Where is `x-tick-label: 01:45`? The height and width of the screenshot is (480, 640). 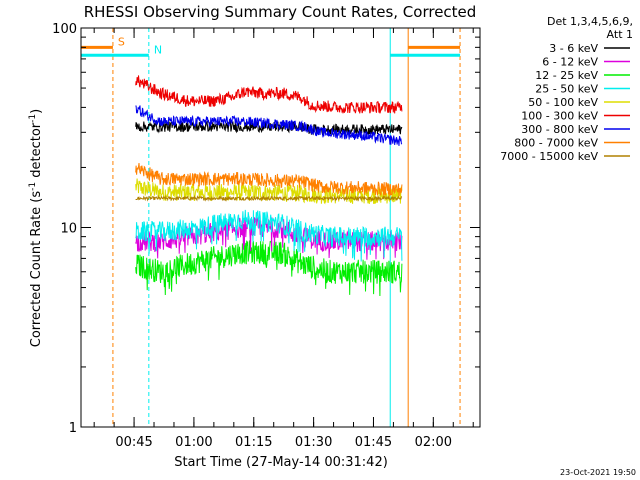
x-tick-label: 01:45 is located at coordinates (373, 442).